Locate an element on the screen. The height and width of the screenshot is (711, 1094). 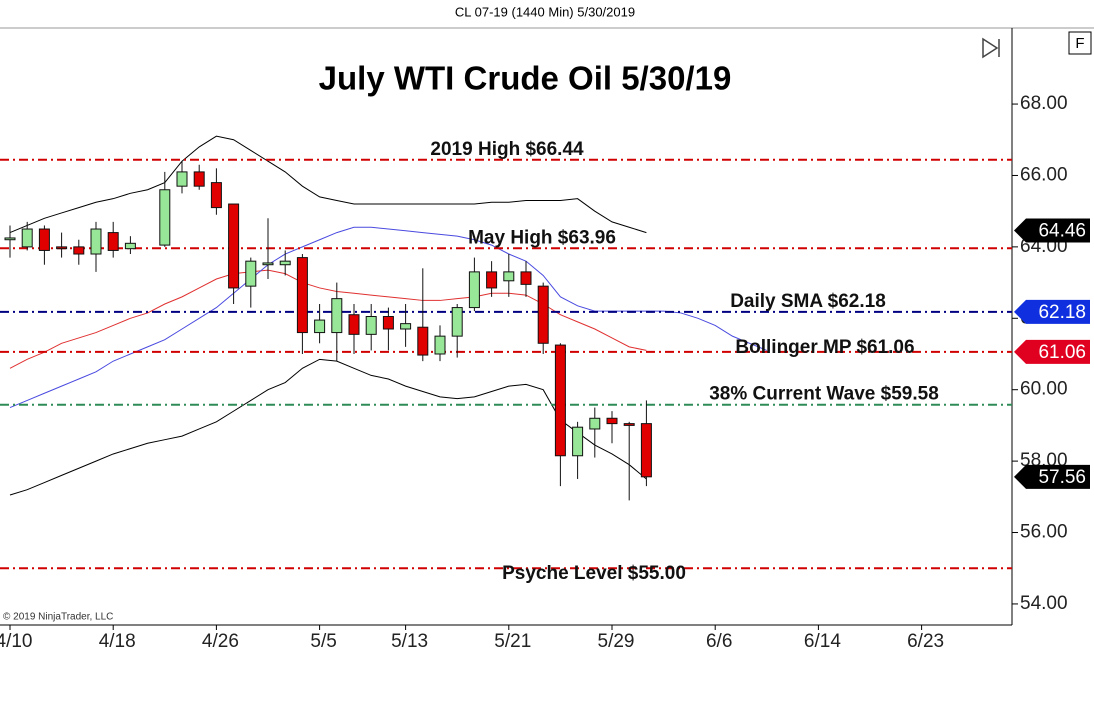
x-tick-label: 5/21 is located at coordinates (512, 641).